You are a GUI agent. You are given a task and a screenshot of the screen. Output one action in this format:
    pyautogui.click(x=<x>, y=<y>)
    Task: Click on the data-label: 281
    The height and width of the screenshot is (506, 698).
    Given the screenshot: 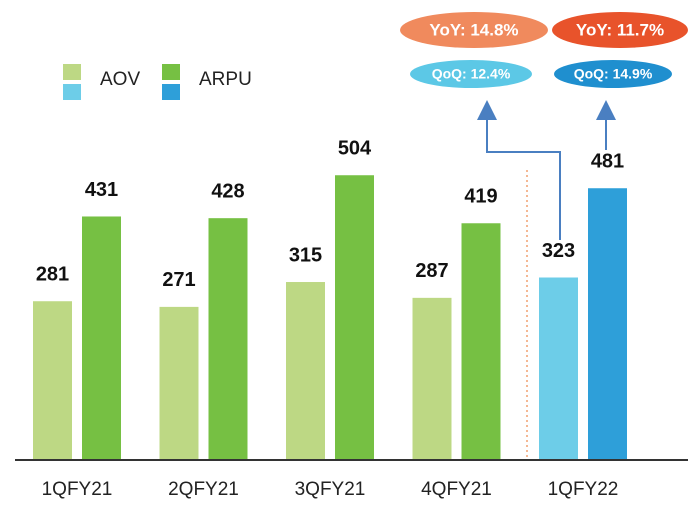 What is the action you would take?
    pyautogui.click(x=52, y=275)
    